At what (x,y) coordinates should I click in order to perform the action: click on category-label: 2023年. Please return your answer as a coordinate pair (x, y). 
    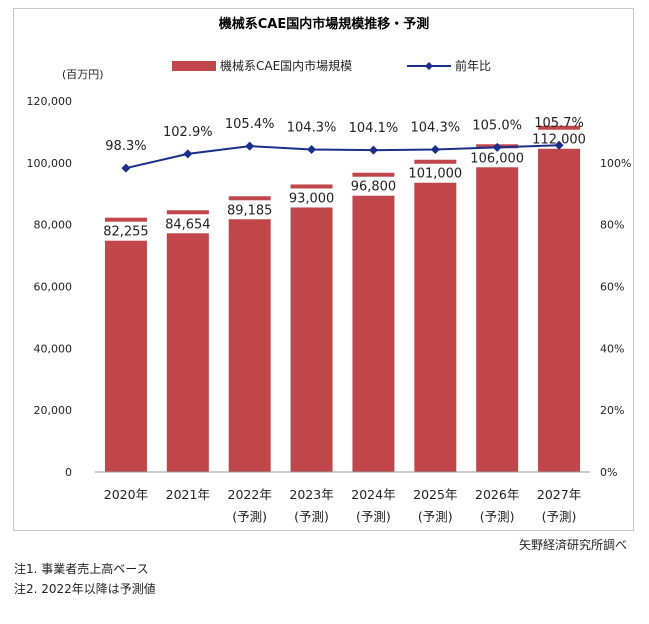
    Looking at the image, I should click on (311, 494).